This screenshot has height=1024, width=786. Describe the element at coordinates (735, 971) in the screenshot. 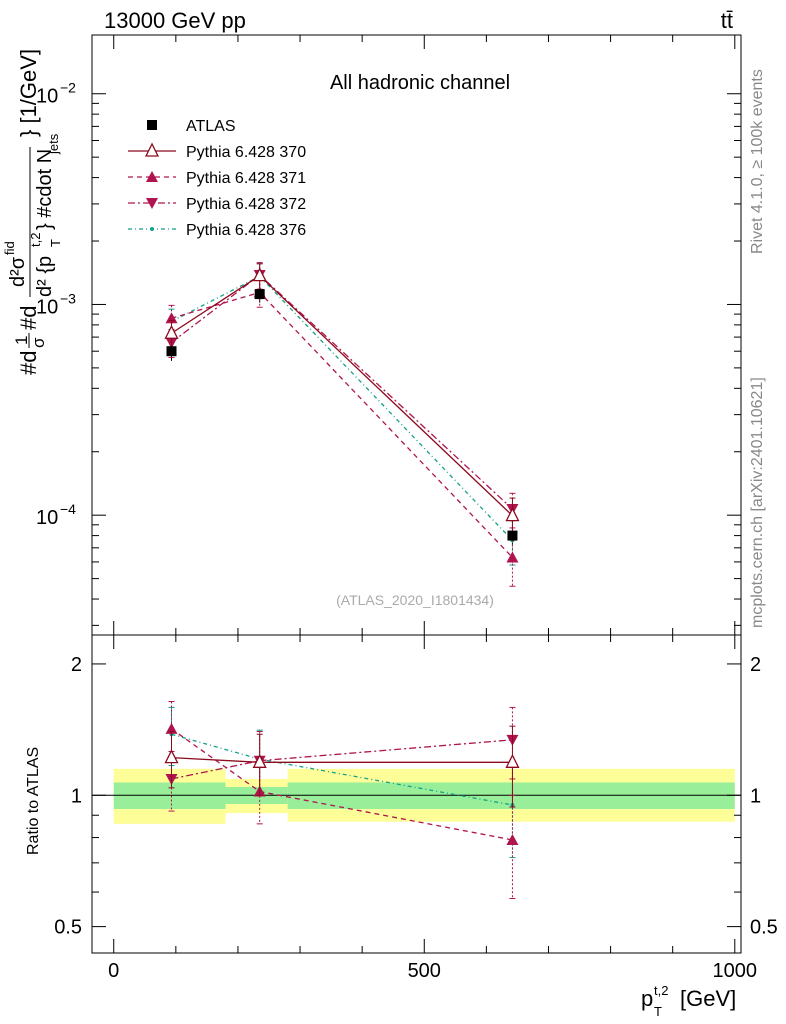

I see `ratio-xtick-label-2: 1000` at that location.